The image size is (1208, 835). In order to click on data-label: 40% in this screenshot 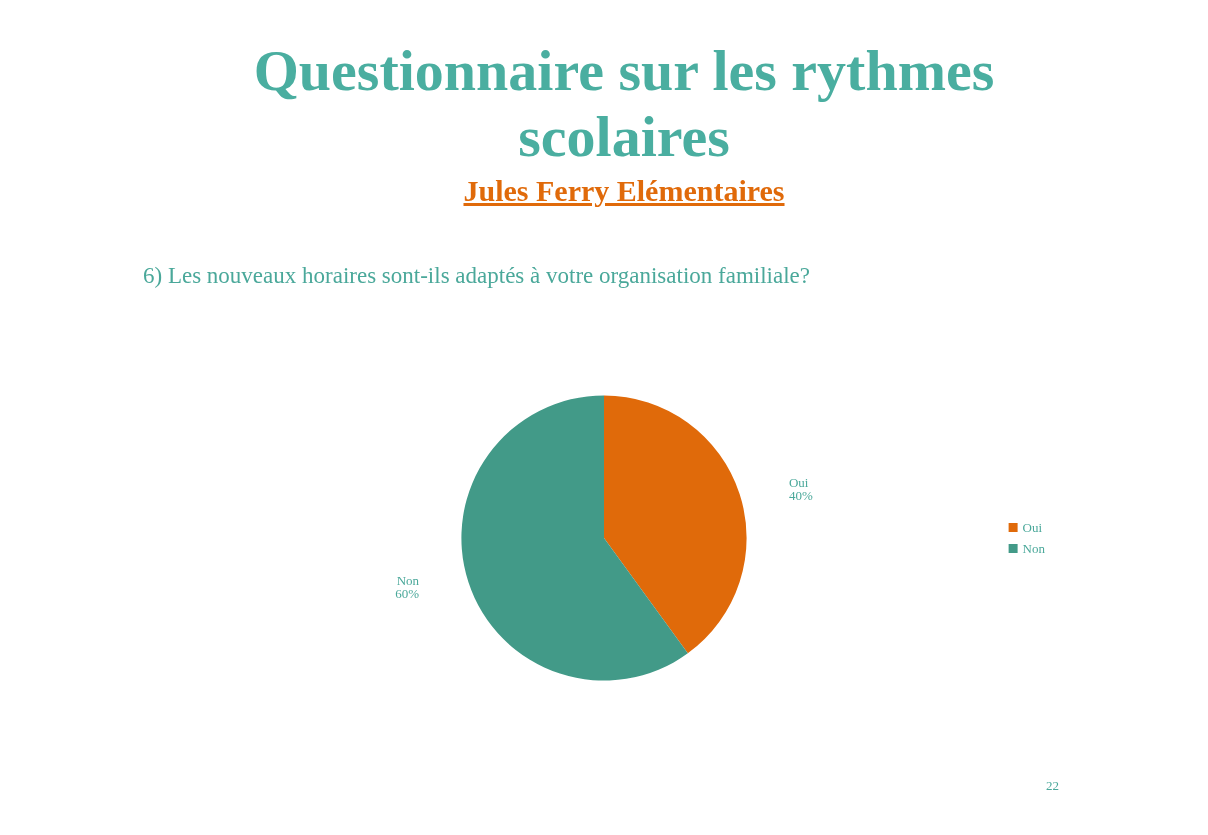, I will do `click(800, 496)`.